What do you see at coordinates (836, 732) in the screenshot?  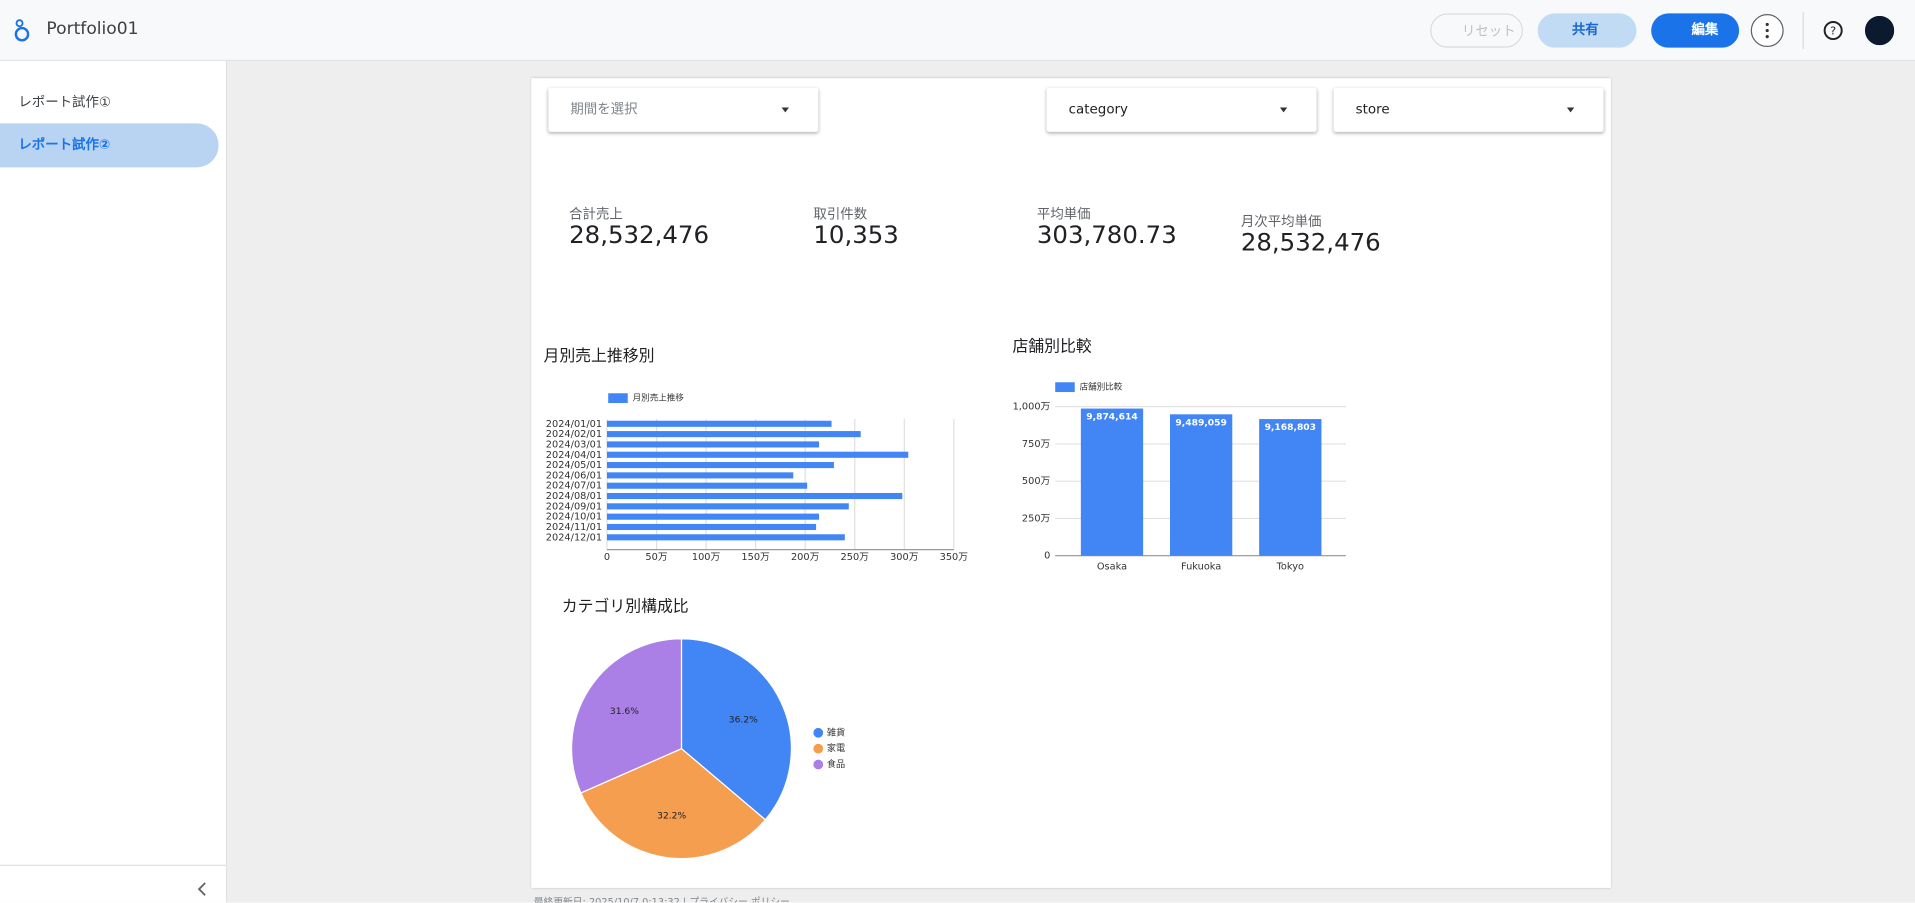 I see `legend-label: 雑貨` at bounding box center [836, 732].